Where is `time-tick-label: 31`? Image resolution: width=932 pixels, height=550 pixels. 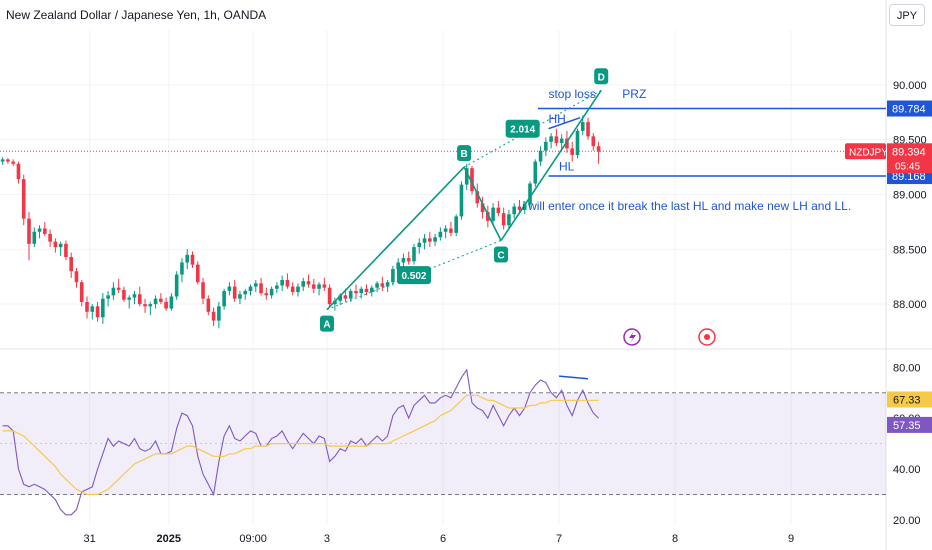 time-tick-label: 31 is located at coordinates (90, 539).